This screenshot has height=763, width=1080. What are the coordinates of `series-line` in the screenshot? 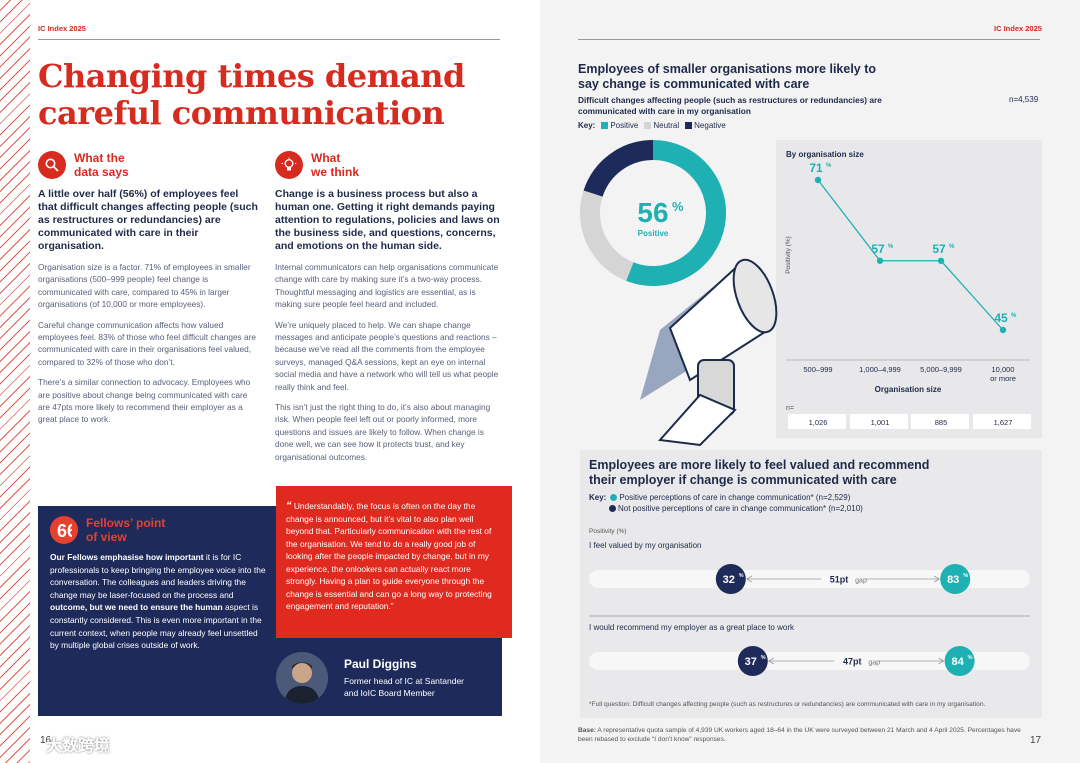 It's located at (910, 255).